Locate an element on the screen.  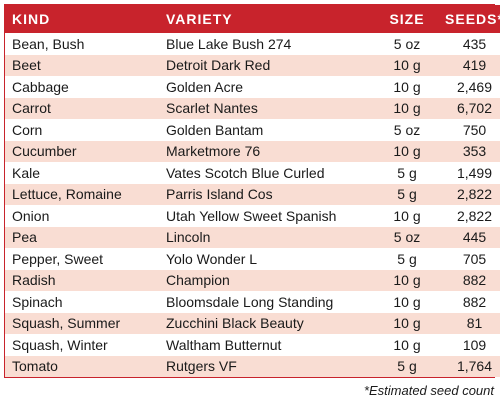
cell-seeds: 6,702 is located at coordinates (471, 108).